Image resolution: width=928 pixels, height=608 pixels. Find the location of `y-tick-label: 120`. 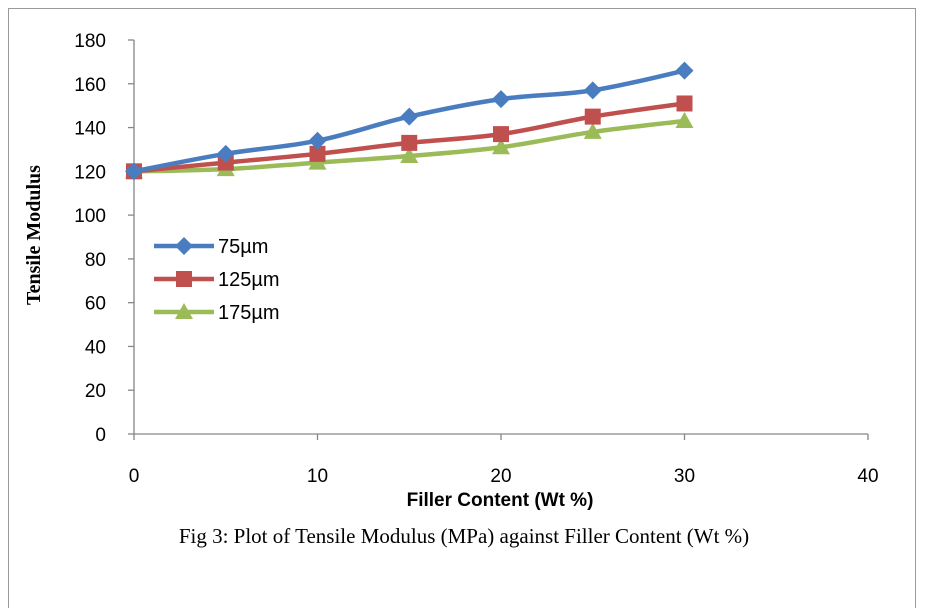

y-tick-label: 120 is located at coordinates (90, 172).